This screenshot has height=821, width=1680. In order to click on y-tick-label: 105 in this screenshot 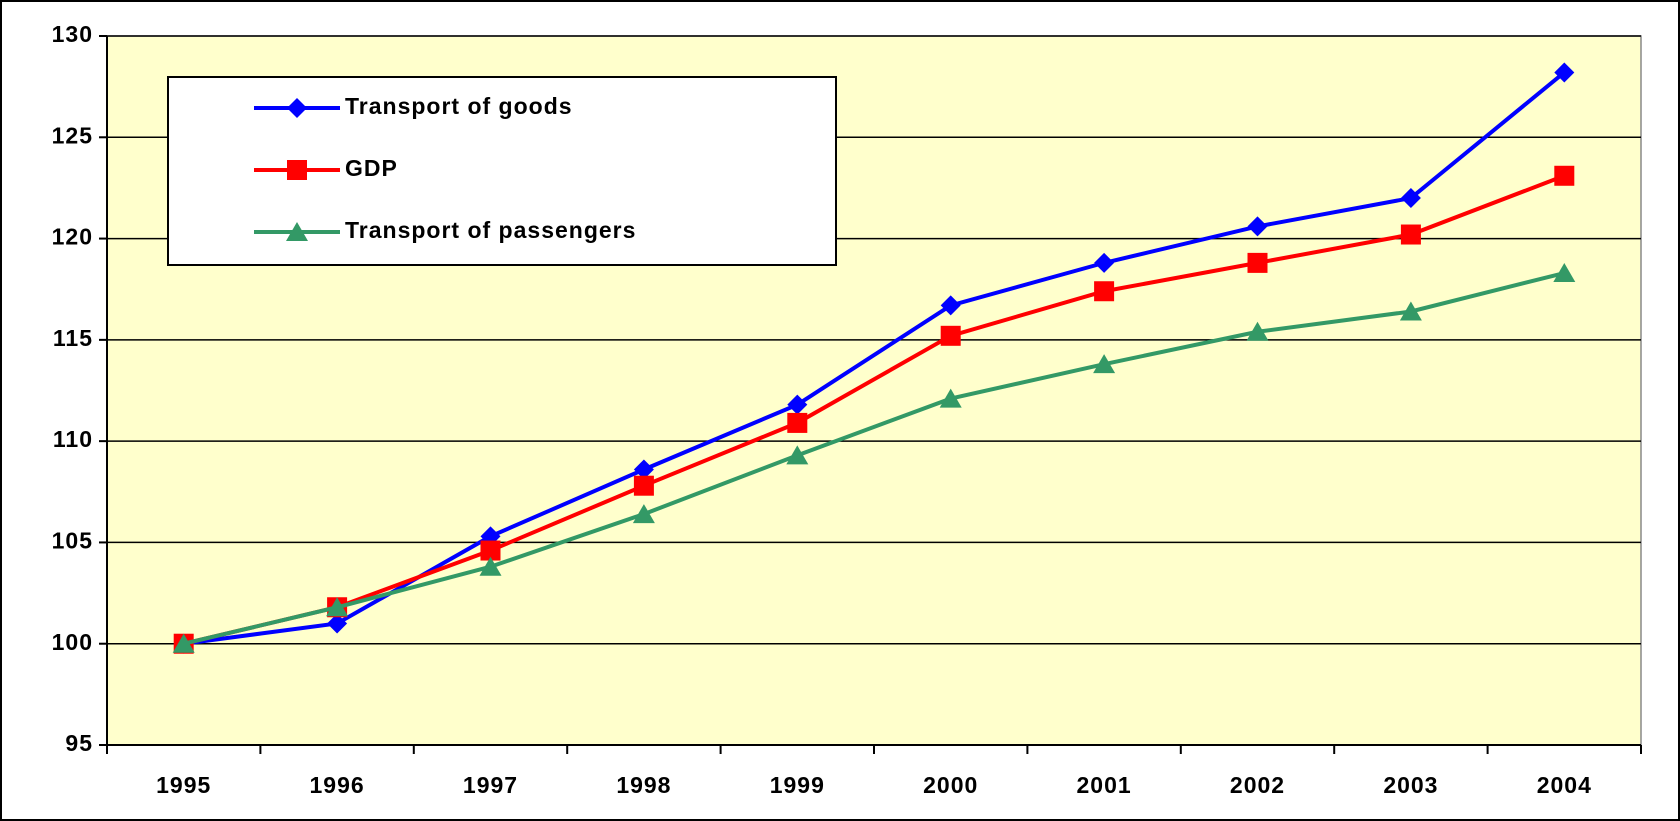, I will do `click(72, 541)`.